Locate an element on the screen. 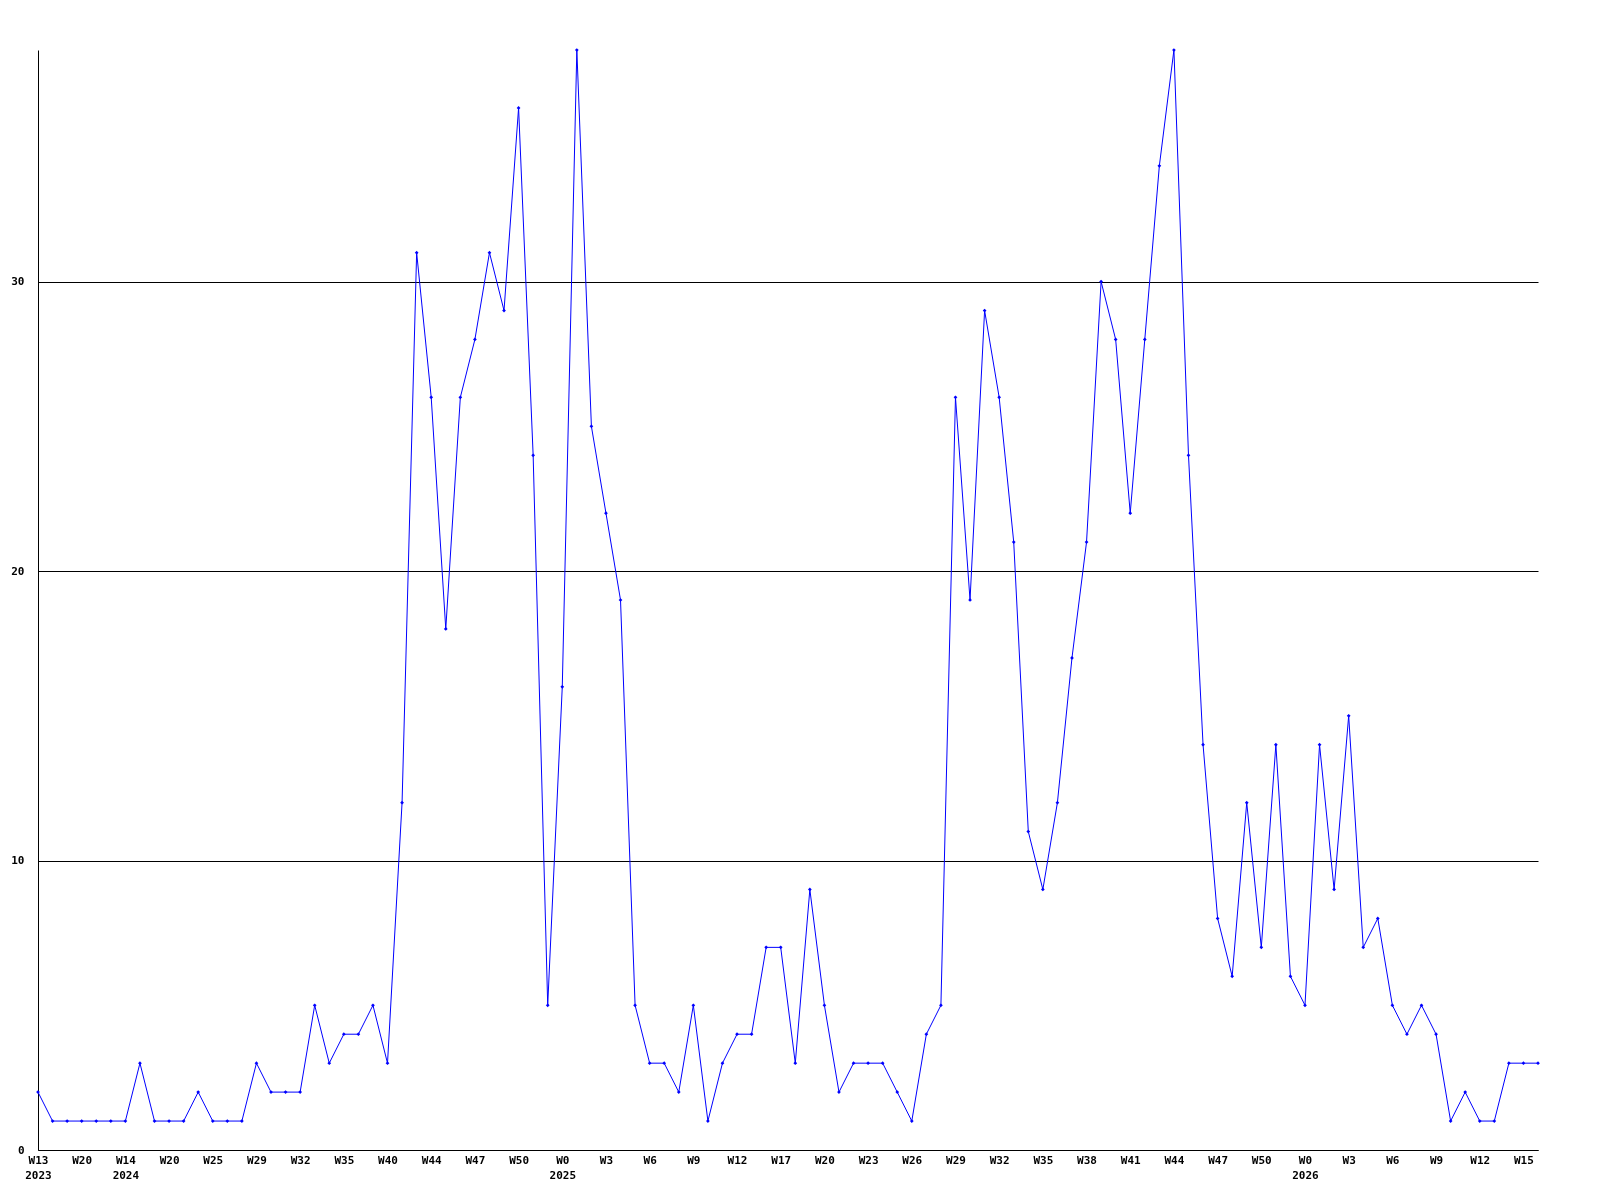 The image size is (1600, 1200). x-tick-label: W0 2026 is located at coordinates (1306, 1167).